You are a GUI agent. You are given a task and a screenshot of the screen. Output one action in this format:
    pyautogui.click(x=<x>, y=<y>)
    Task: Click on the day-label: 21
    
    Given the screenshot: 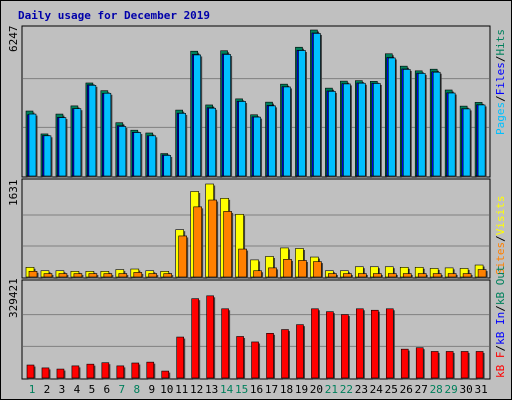 What is the action you would take?
    pyautogui.click(x=331, y=389)
    